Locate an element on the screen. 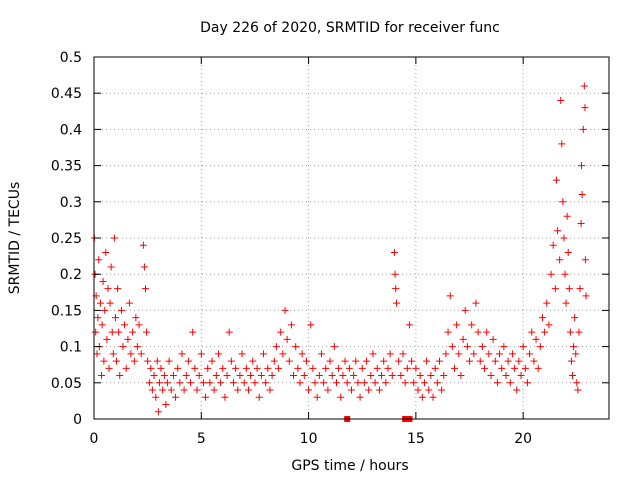 The width and height of the screenshot is (640, 480). y-axis-label: SRMTID / TECUs is located at coordinates (15, 238).